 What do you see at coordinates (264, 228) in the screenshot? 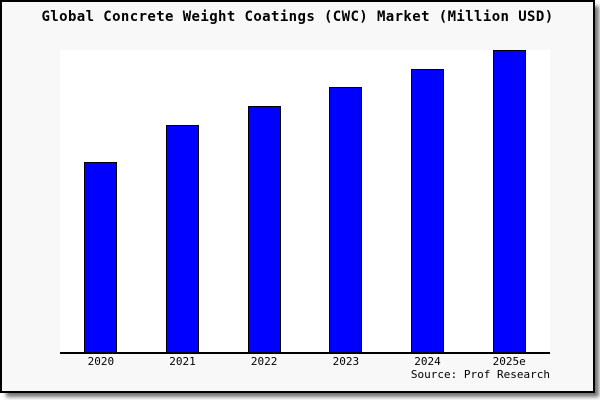
I see `bar-2022` at bounding box center [264, 228].